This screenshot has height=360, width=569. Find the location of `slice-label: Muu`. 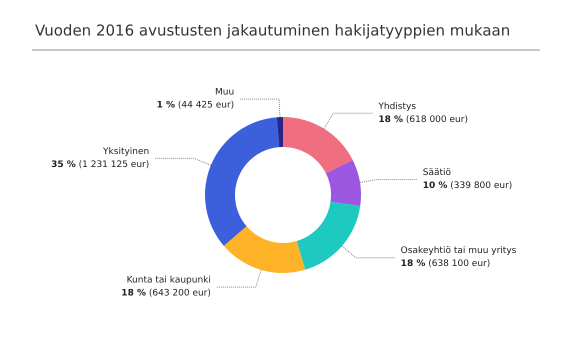

slice-label: Muu is located at coordinates (224, 93).